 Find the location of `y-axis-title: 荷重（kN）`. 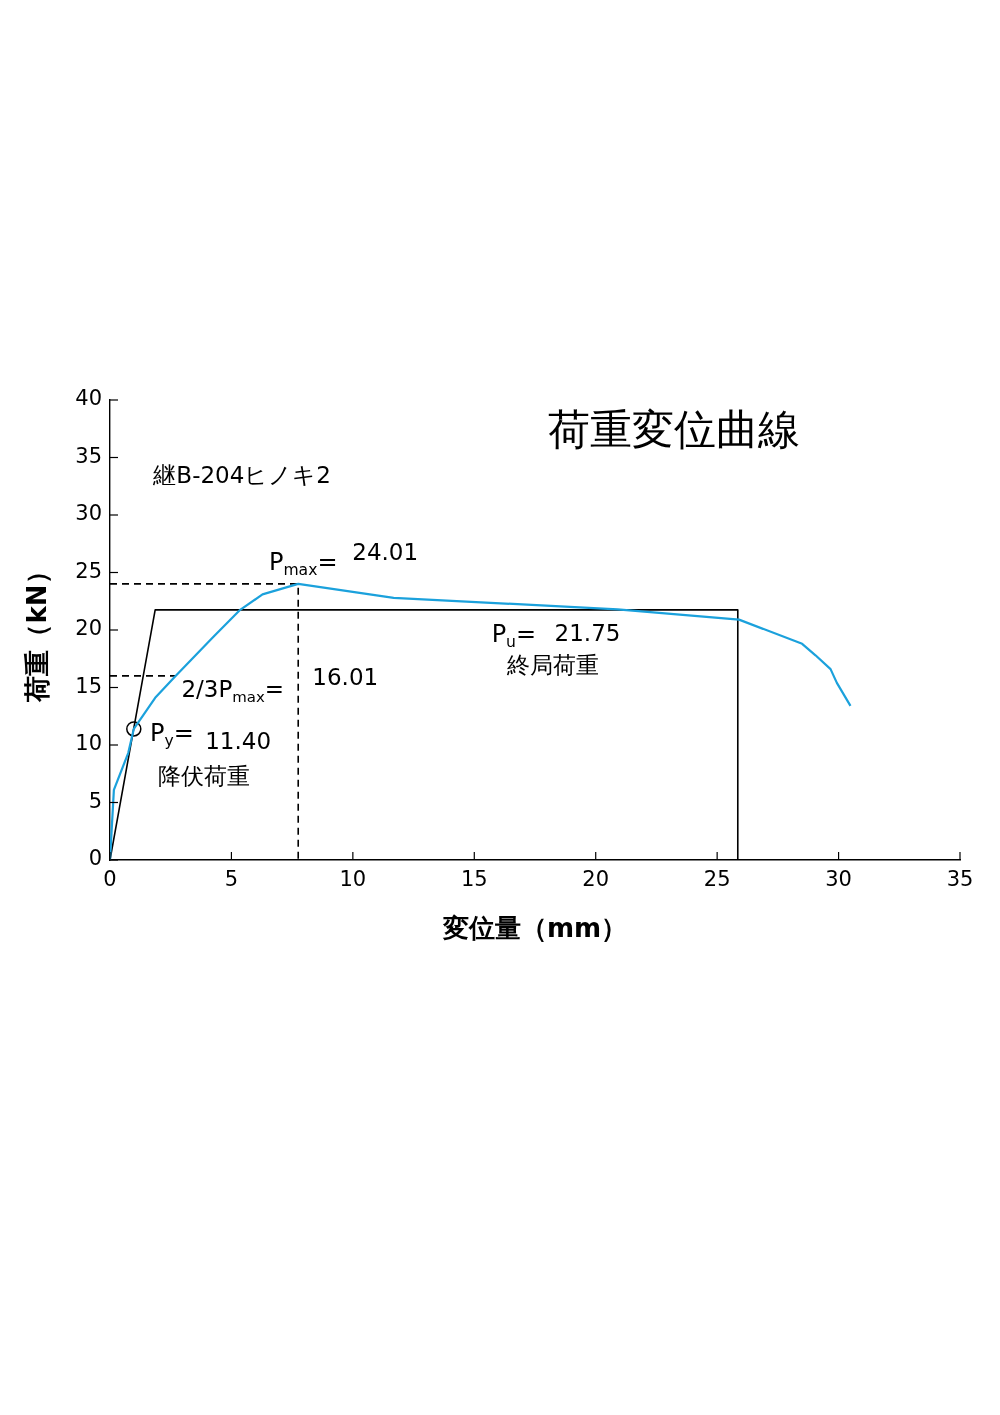

y-axis-title: 荷重（kN） is located at coordinates (37, 630).